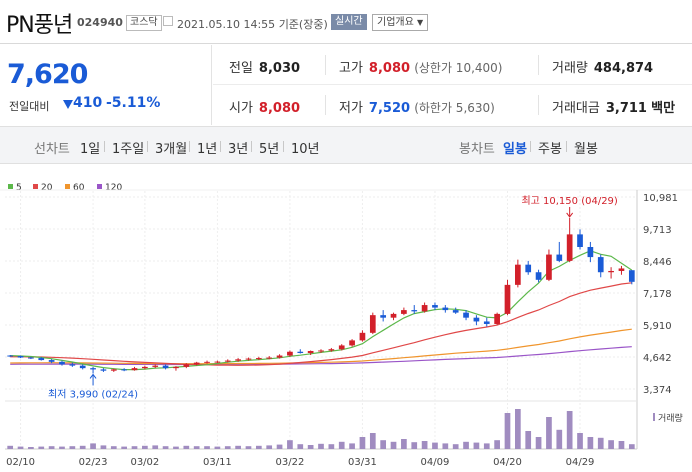 The width and height of the screenshot is (692, 472). What do you see at coordinates (305, 149) in the screenshot?
I see `tab-10y: 10년` at bounding box center [305, 149].